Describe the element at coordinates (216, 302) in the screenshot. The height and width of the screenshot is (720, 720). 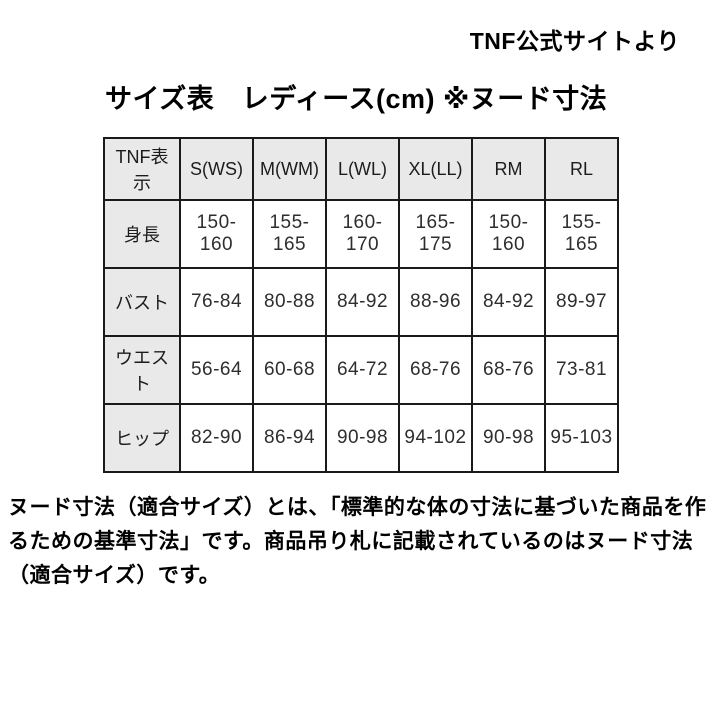
I see `size-cell: 76-84` at that location.